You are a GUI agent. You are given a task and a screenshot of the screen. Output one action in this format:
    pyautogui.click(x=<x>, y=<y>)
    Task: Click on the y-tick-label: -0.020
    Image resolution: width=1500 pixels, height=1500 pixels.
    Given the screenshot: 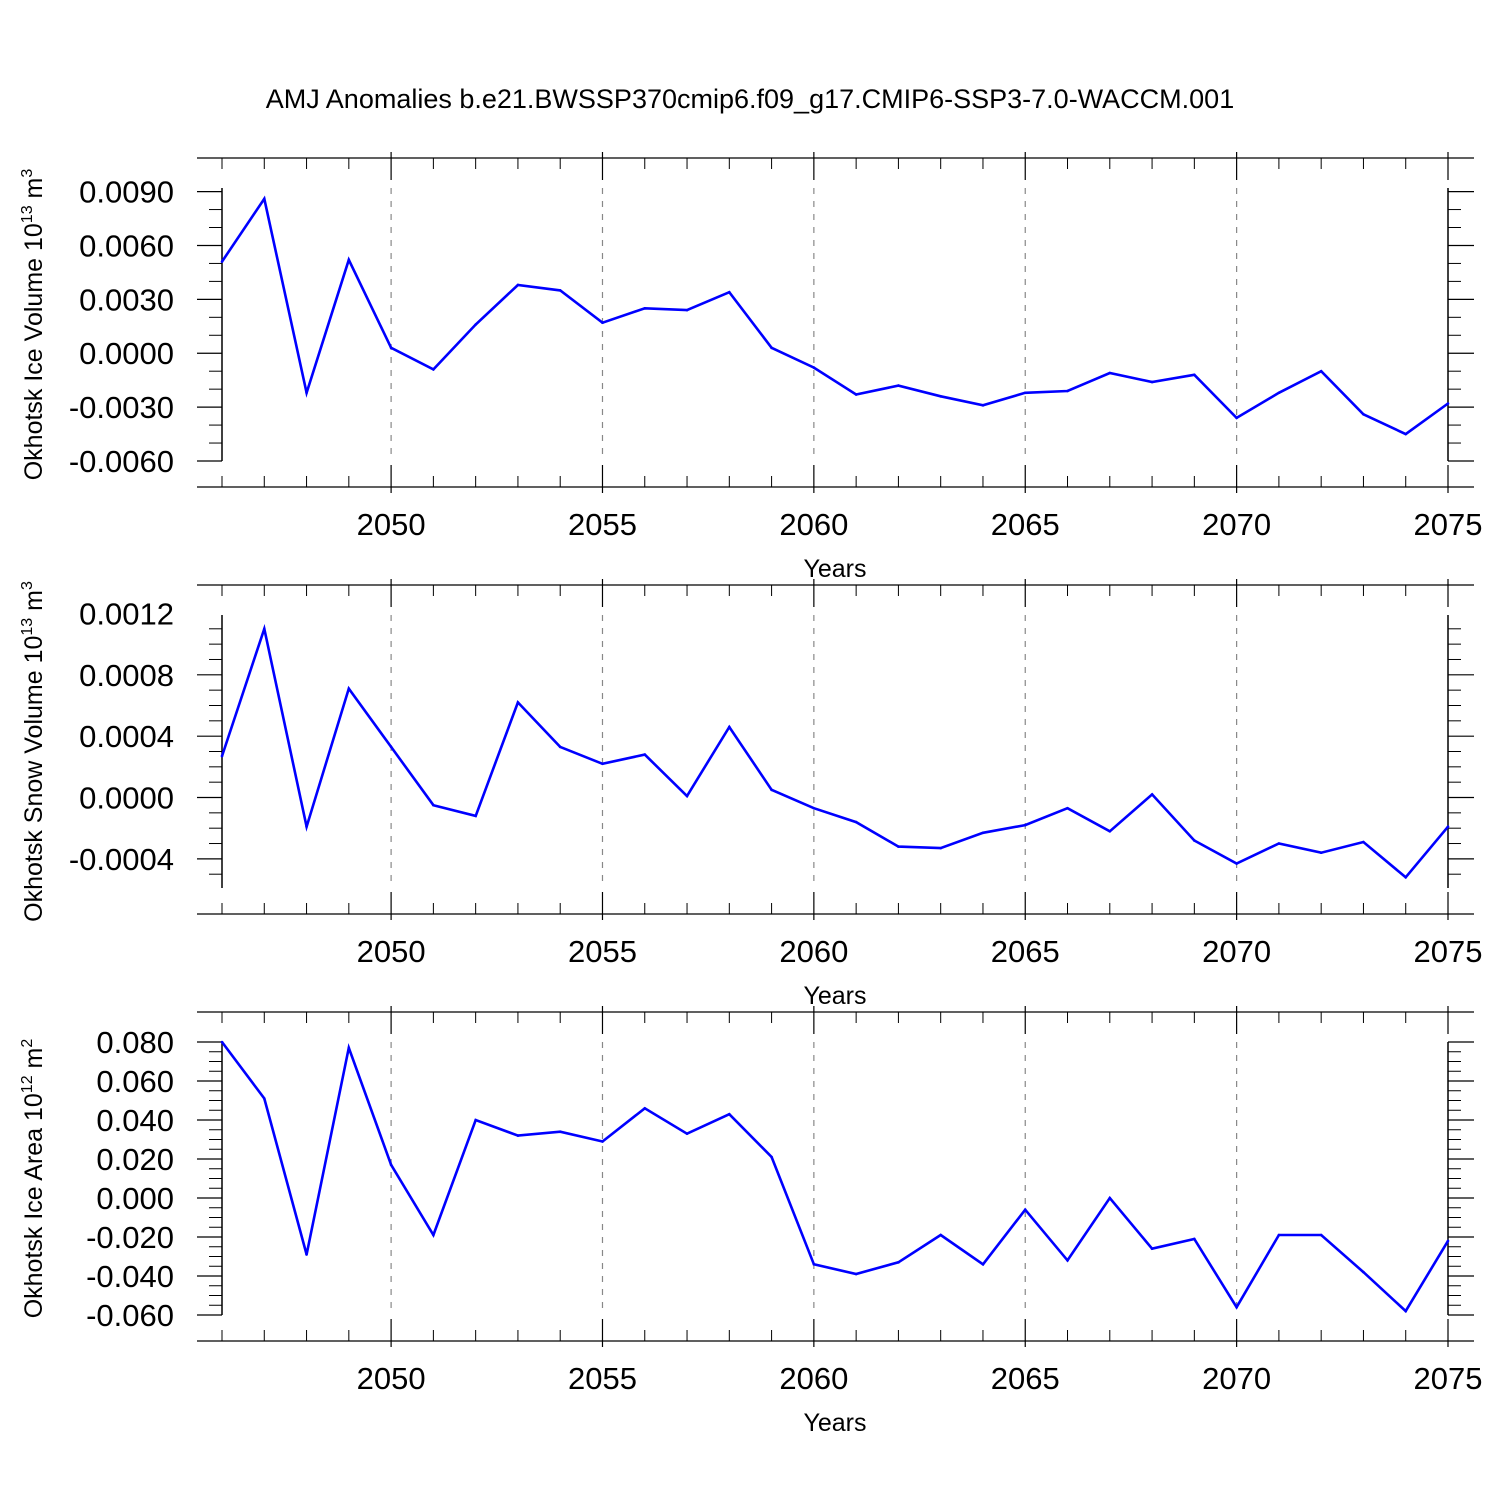 What is the action you would take?
    pyautogui.click(x=130, y=1237)
    